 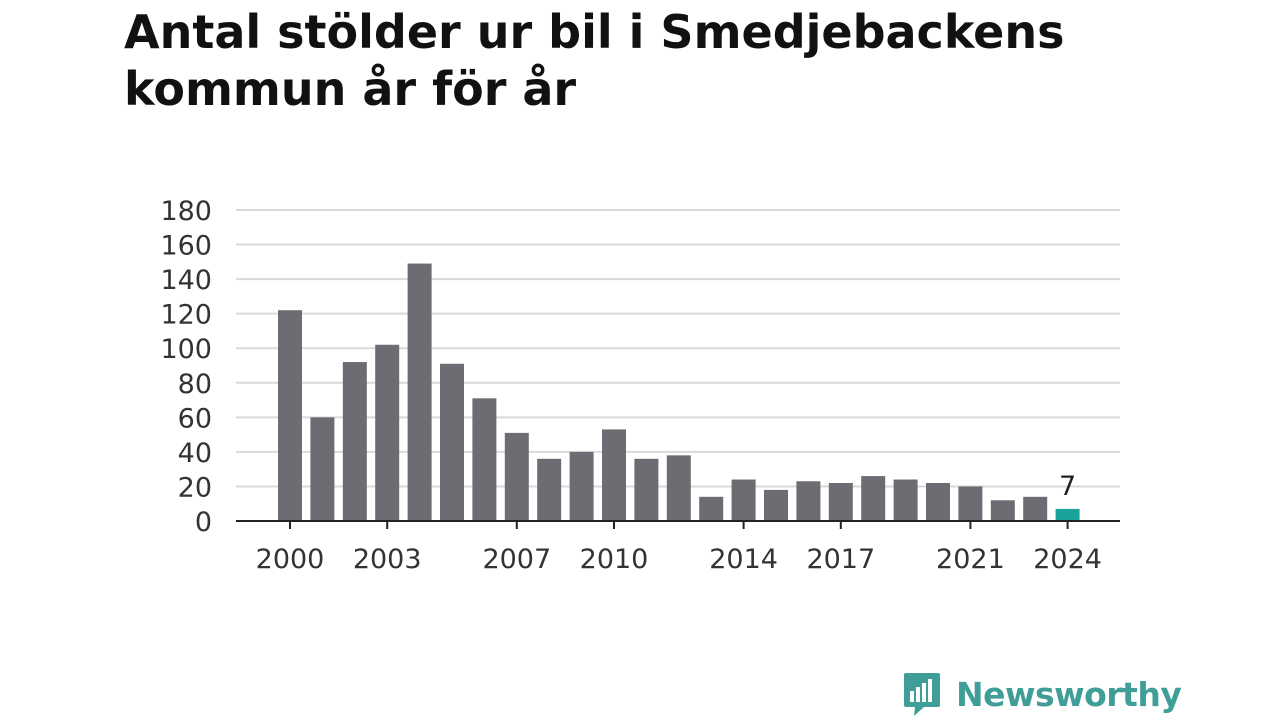 I want to click on x-tick-label: 2003, so click(x=387, y=559).